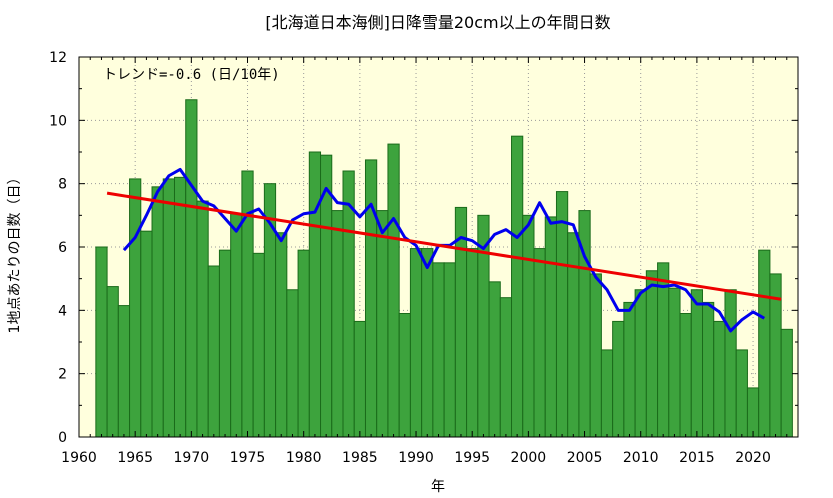 This screenshot has height=498, width=833. What do you see at coordinates (641, 458) in the screenshot?
I see `x-tick-label: 2010` at bounding box center [641, 458].